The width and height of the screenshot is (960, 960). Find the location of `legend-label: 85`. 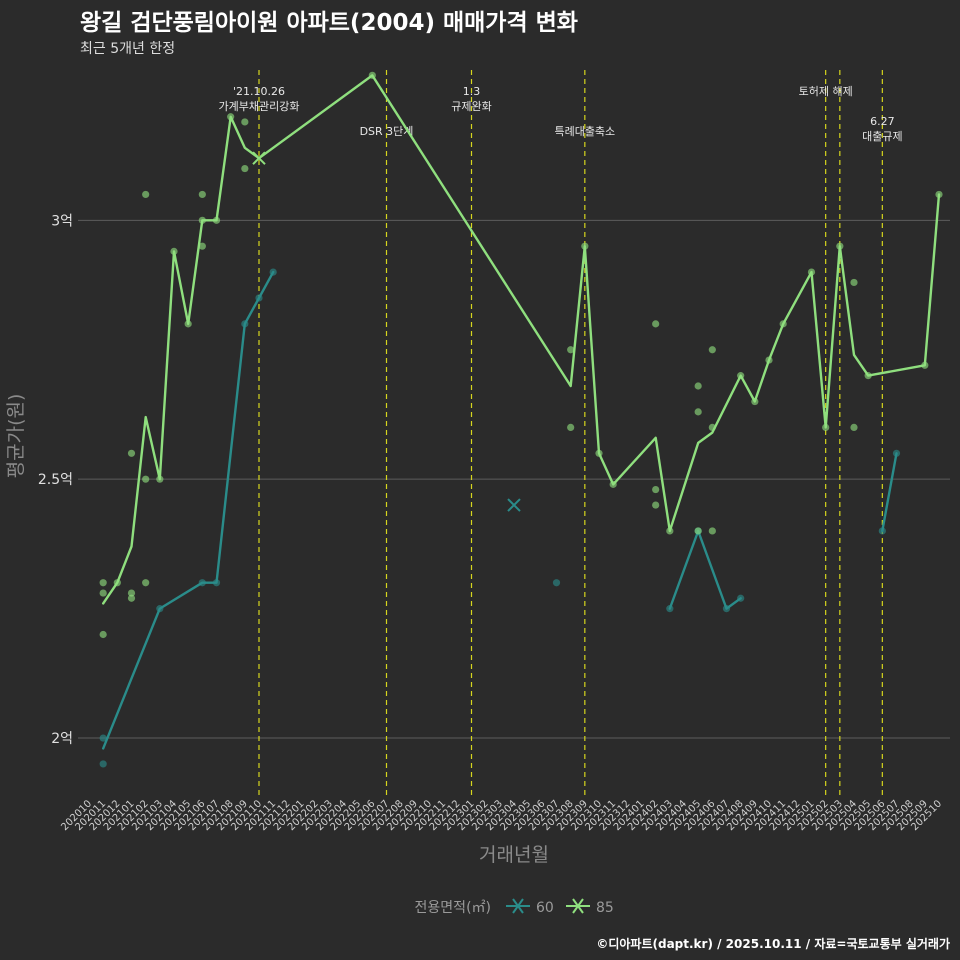

legend-label: 85 is located at coordinates (605, 908).